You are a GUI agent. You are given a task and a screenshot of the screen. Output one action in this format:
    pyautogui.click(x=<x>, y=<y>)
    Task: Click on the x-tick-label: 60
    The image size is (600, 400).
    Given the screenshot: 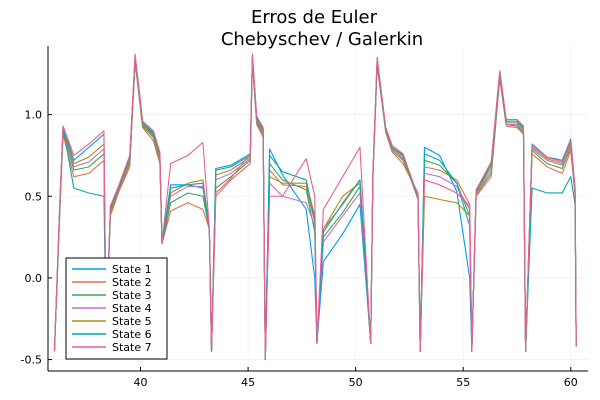 What is the action you would take?
    pyautogui.click(x=571, y=382)
    